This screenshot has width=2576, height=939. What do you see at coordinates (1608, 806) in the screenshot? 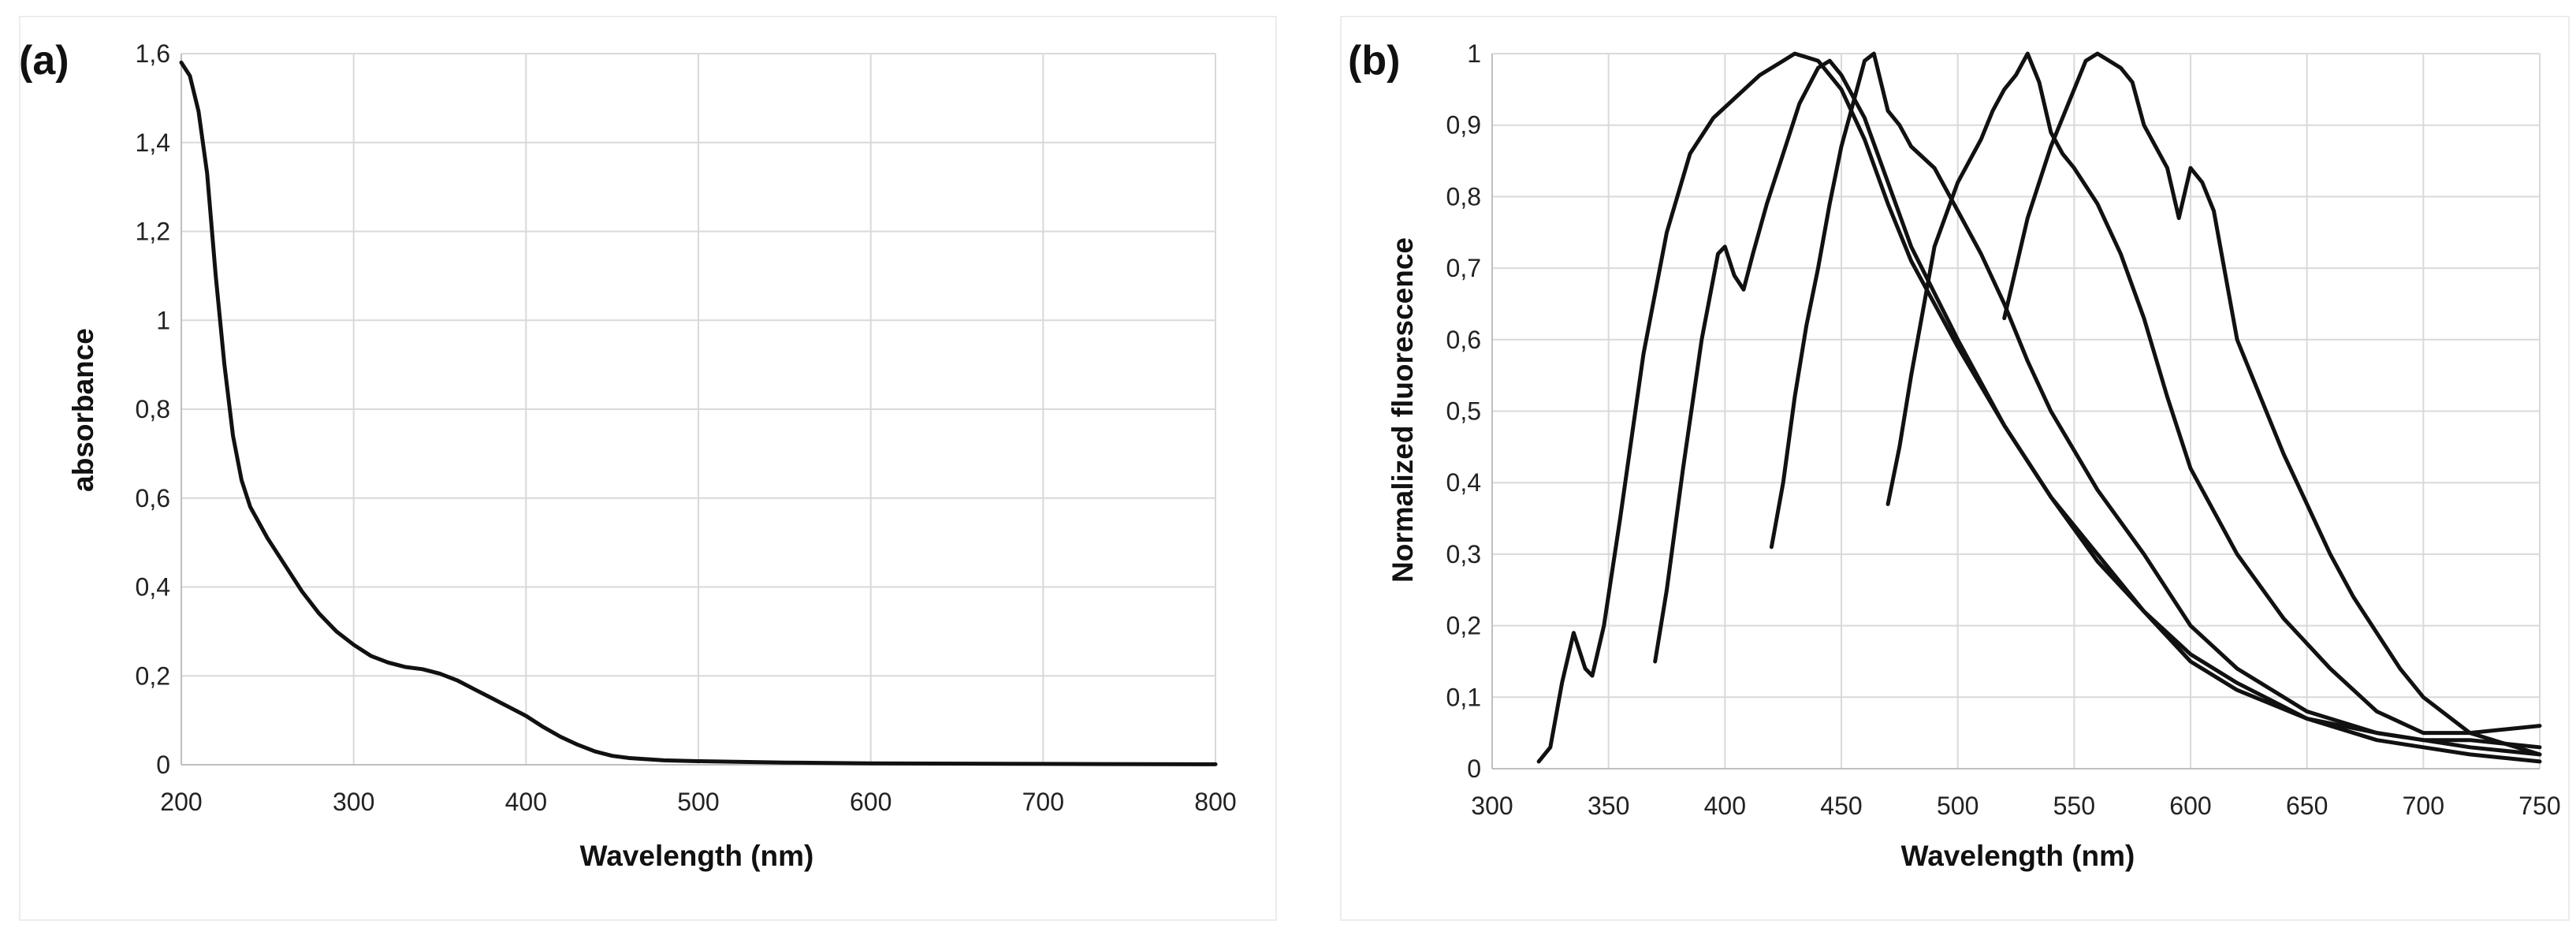
I see `panel-b-x-tick-label: 350` at bounding box center [1608, 806].